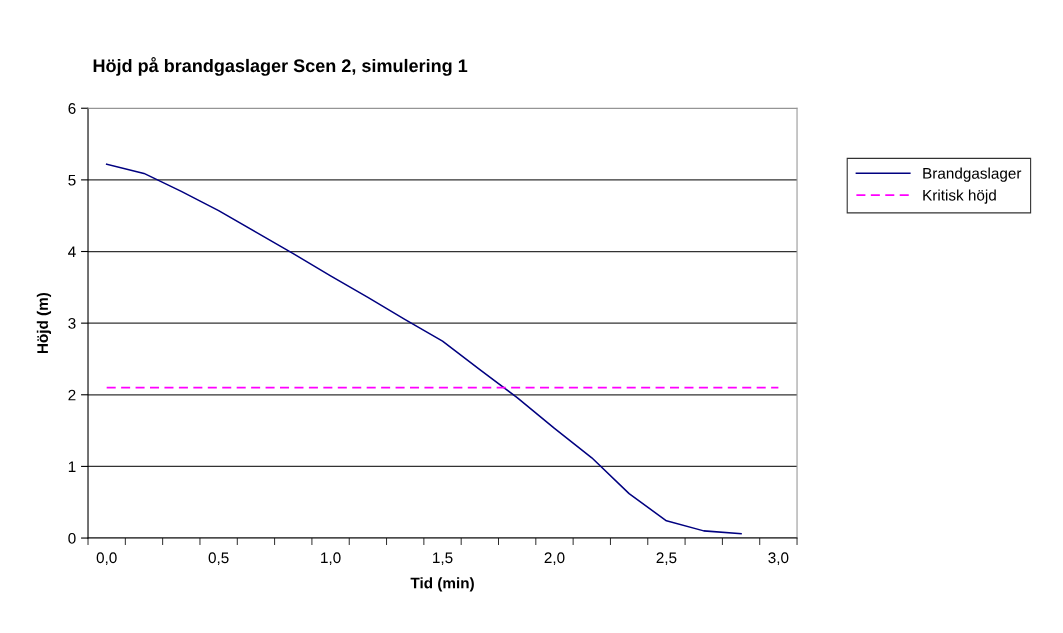 This screenshot has width=1063, height=633. I want to click on x-tick-label: 3,0, so click(778, 558).